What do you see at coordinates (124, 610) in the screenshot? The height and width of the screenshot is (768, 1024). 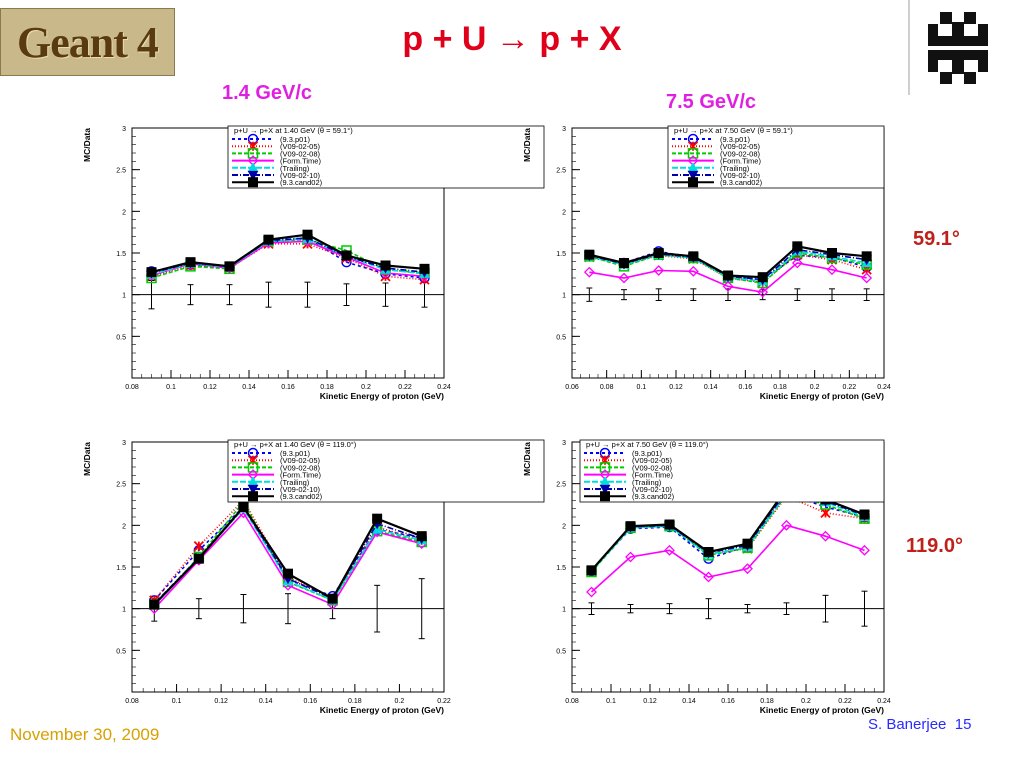 I see `y-tick-label: 1` at bounding box center [124, 610].